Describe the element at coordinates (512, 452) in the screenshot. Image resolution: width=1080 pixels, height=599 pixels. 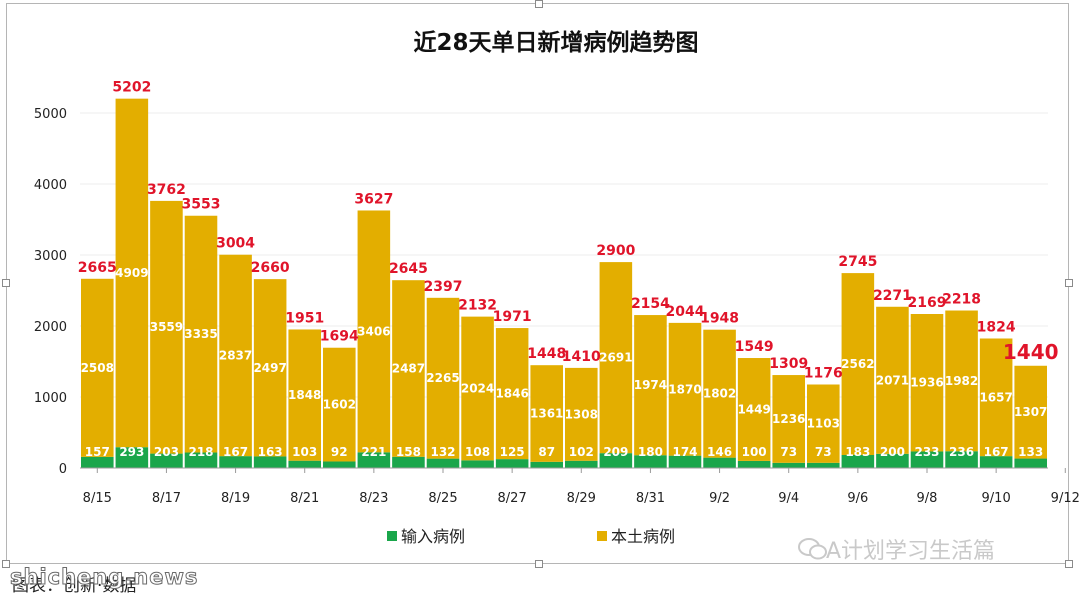
I see `data-label-imported: 125` at that location.